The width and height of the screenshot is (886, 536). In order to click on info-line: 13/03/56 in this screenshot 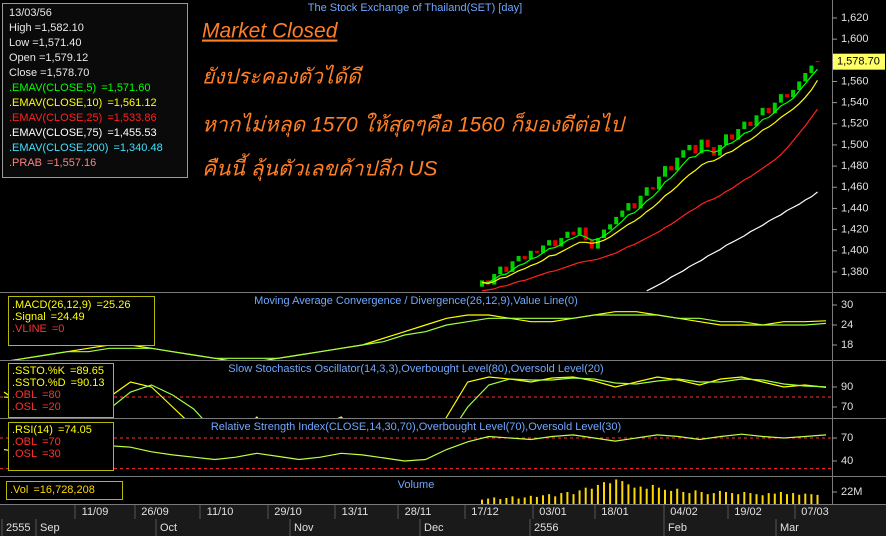, I will do `click(30, 13)`.